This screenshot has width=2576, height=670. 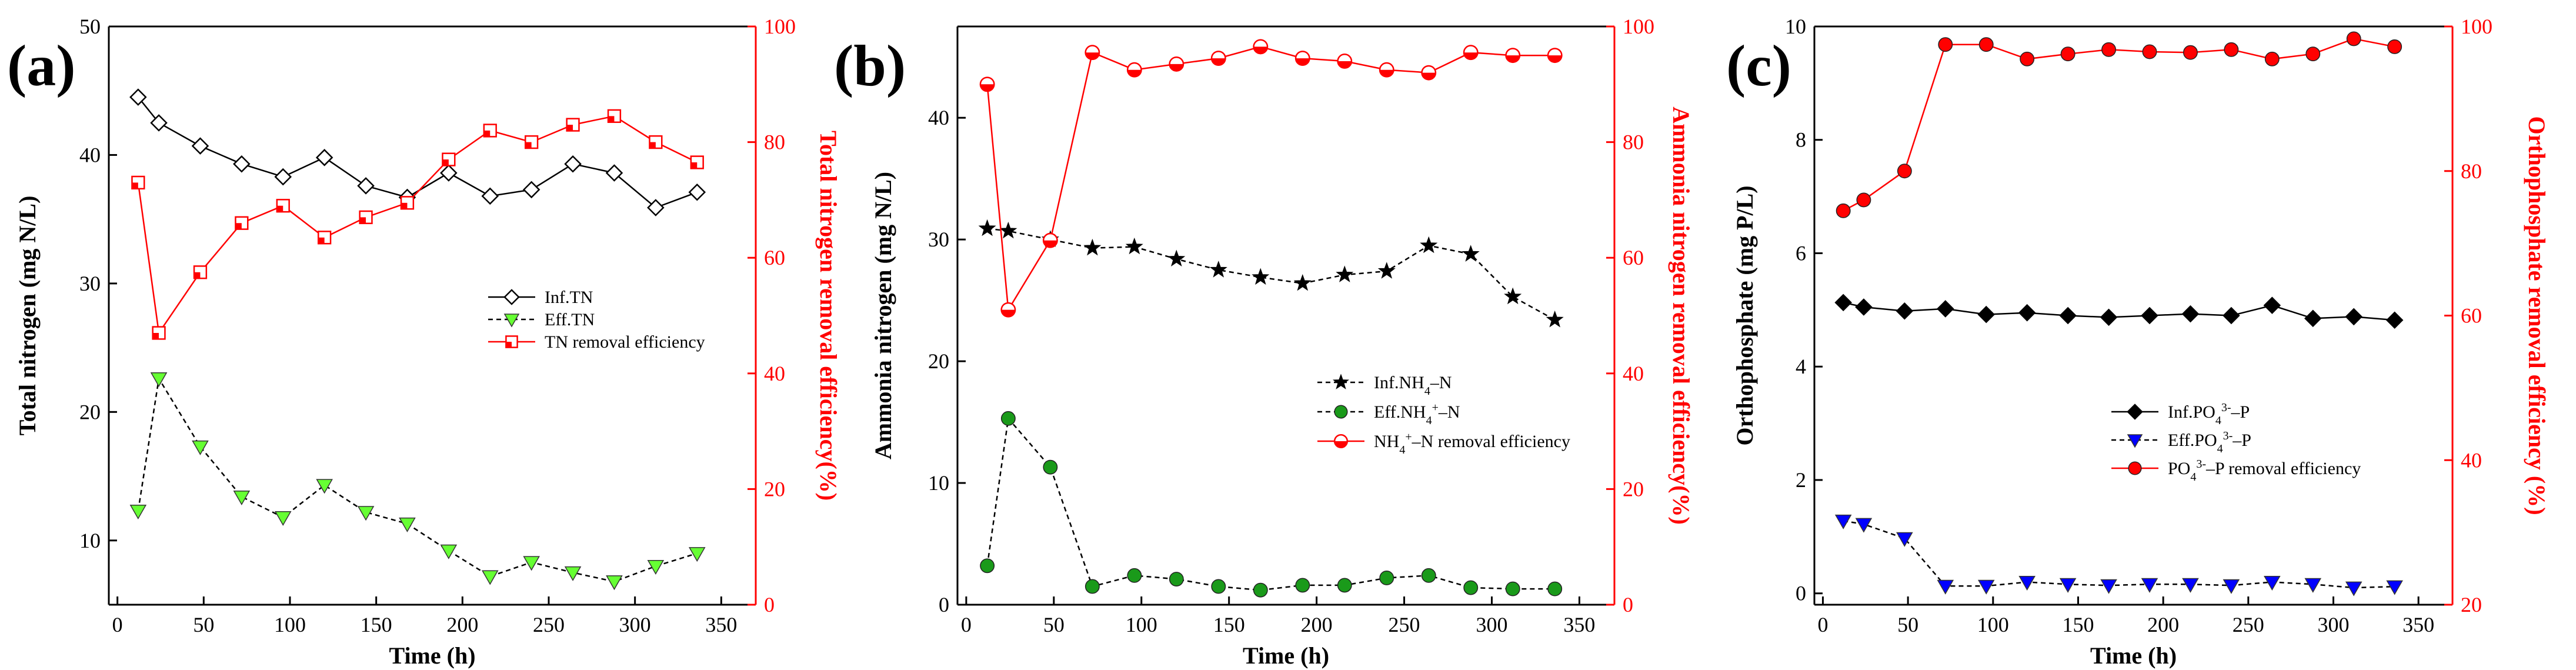 What do you see at coordinates (1628, 604) in the screenshot?
I see `y-tick-label-right: 0` at bounding box center [1628, 604].